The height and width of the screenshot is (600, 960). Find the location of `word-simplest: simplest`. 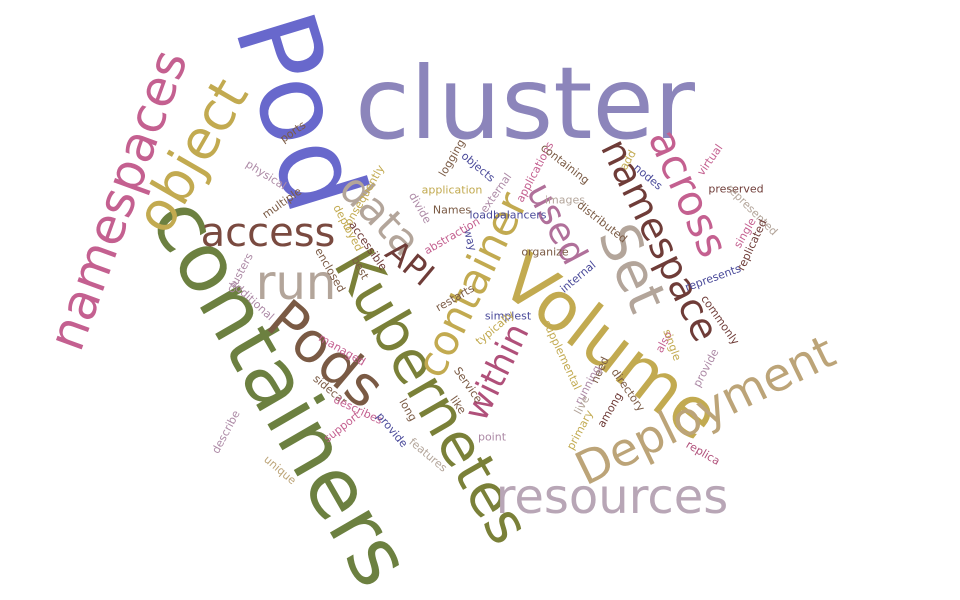

word-simplest: simplest is located at coordinates (508, 316).